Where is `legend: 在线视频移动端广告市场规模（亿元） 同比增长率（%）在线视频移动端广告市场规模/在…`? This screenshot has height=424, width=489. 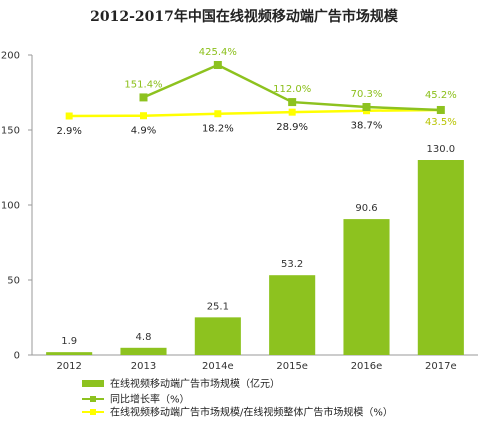
legend: 在线视频移动端广告市场规模（亿元） 同比增长率（%）在线视频移动端广告市场规模/在… is located at coordinates (237, 398).